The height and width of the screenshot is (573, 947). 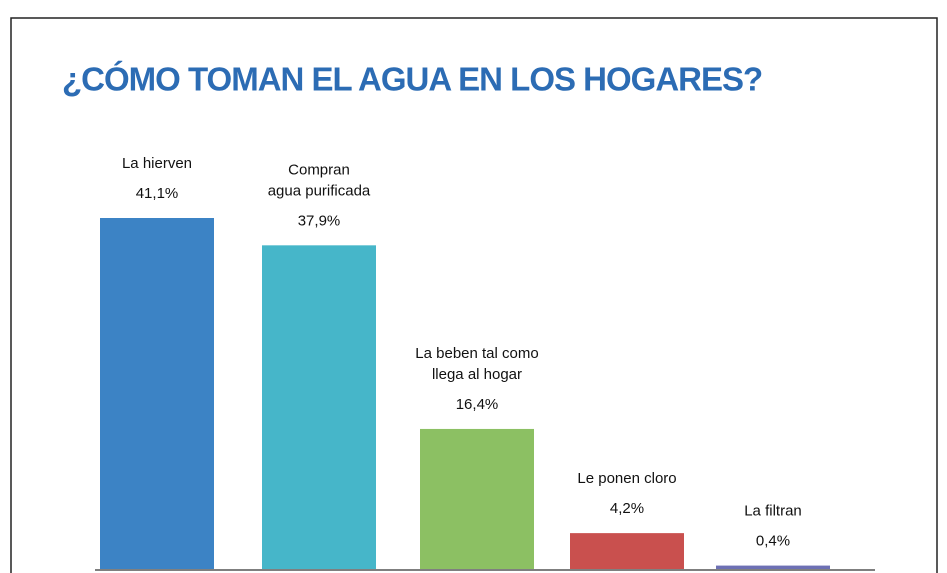 What do you see at coordinates (627, 508) in the screenshot?
I see `value-label: 4,2%` at bounding box center [627, 508].